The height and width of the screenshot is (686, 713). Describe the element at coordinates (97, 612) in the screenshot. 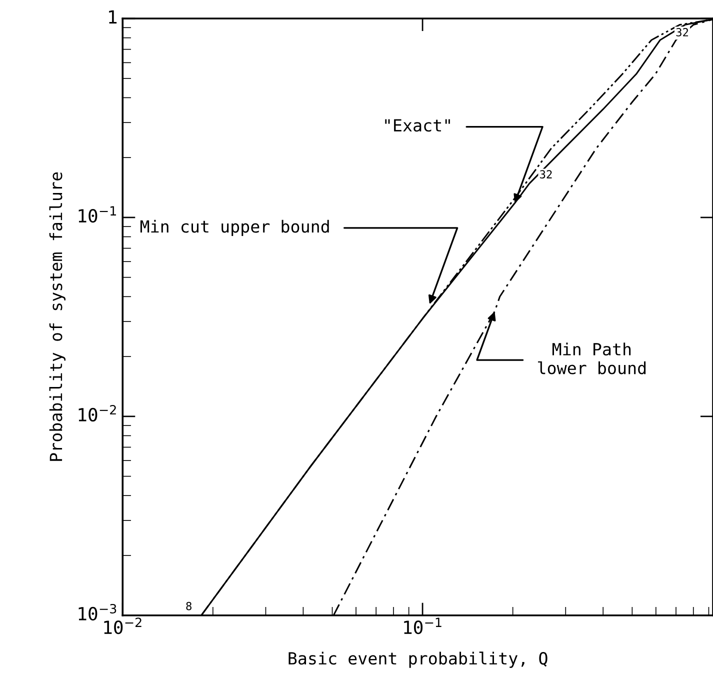

I see `y-tick-label: 10$^{−3}$` at that location.